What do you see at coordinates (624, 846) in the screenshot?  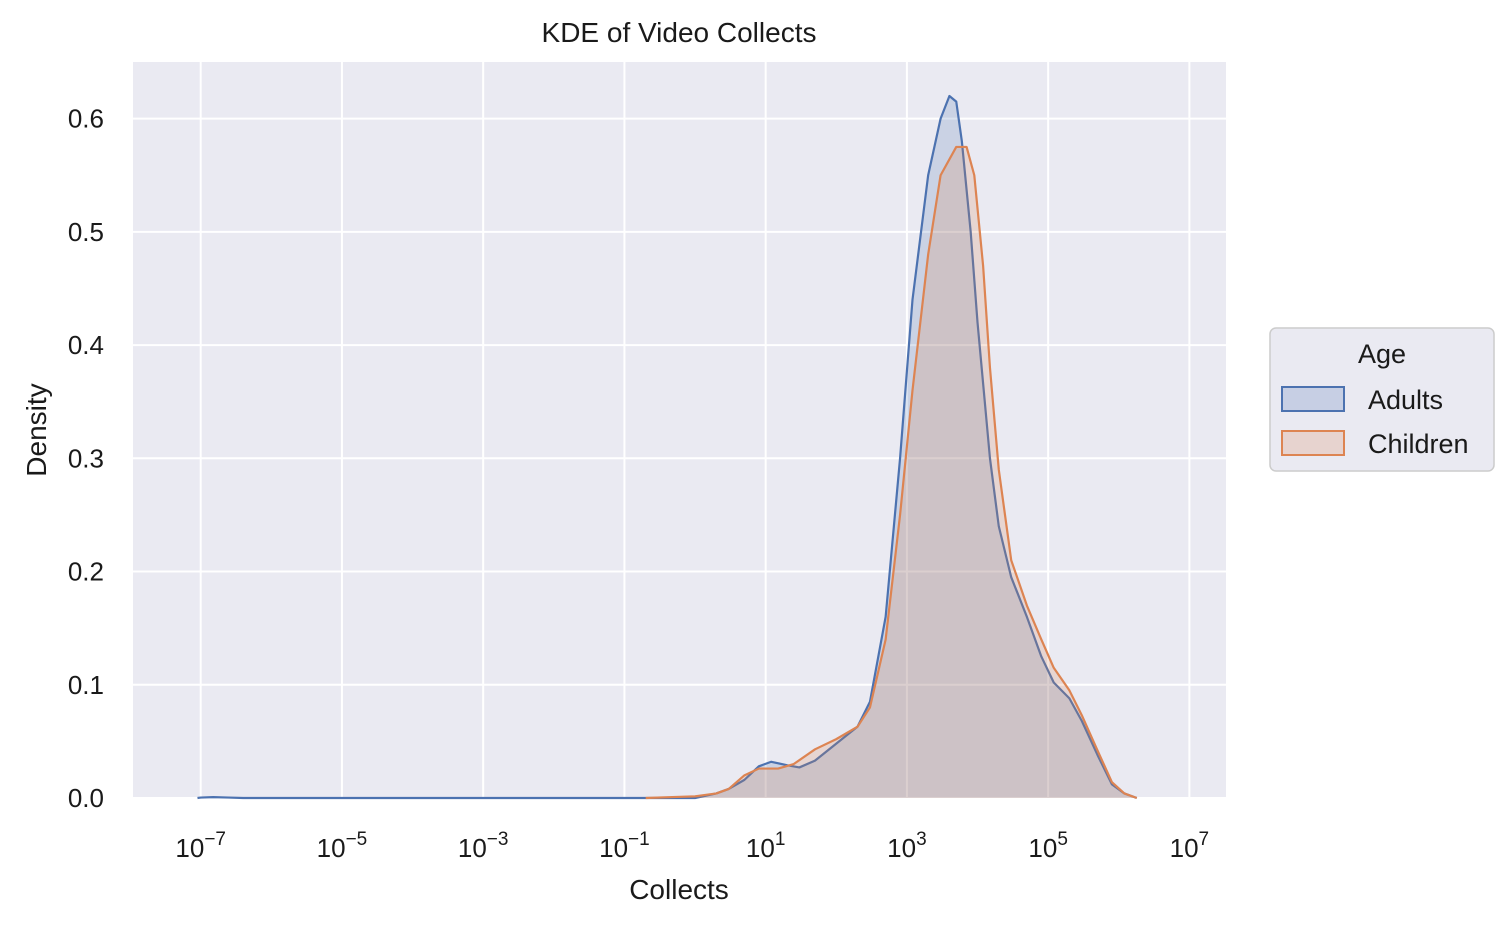 I see `x-tick-label: 10⁻¹` at bounding box center [624, 846].